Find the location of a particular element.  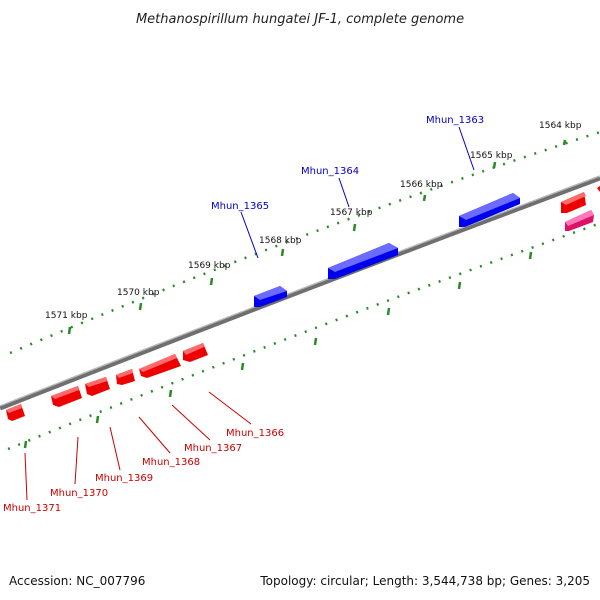

gene-pink-top is located at coordinates (579, 218).